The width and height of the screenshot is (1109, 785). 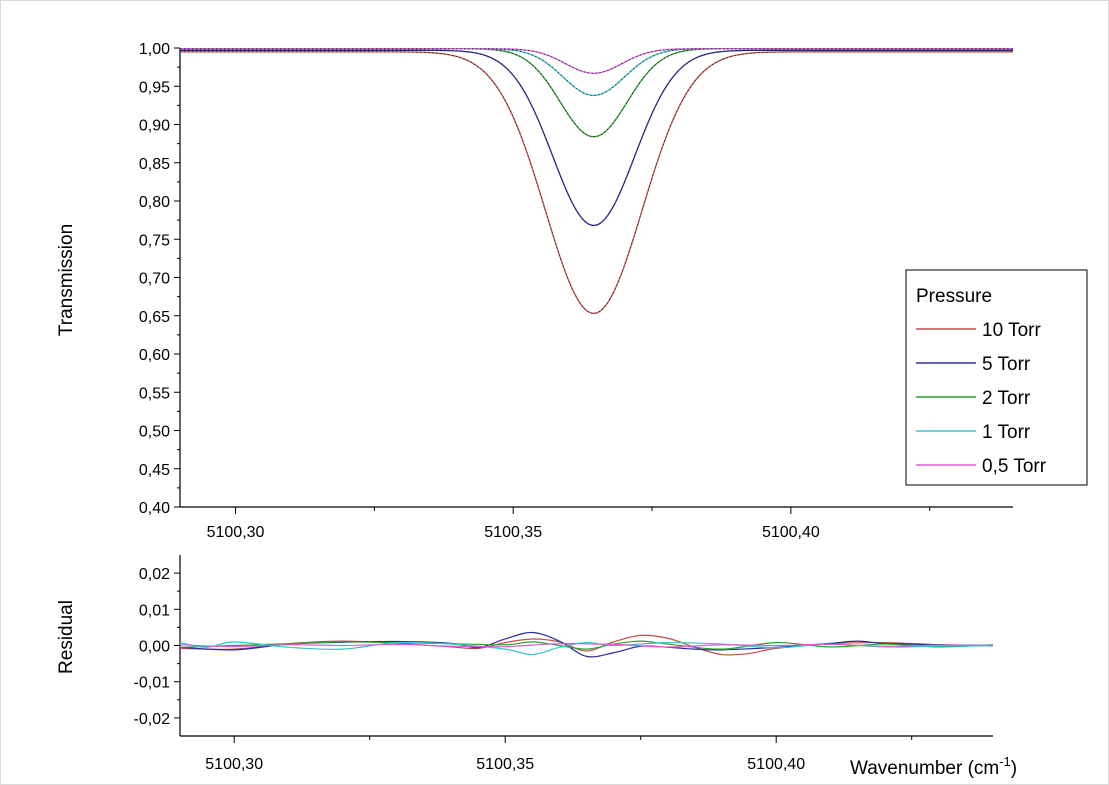 What do you see at coordinates (152, 719) in the screenshot?
I see `residual-y-tick-label: -0,02` at bounding box center [152, 719].